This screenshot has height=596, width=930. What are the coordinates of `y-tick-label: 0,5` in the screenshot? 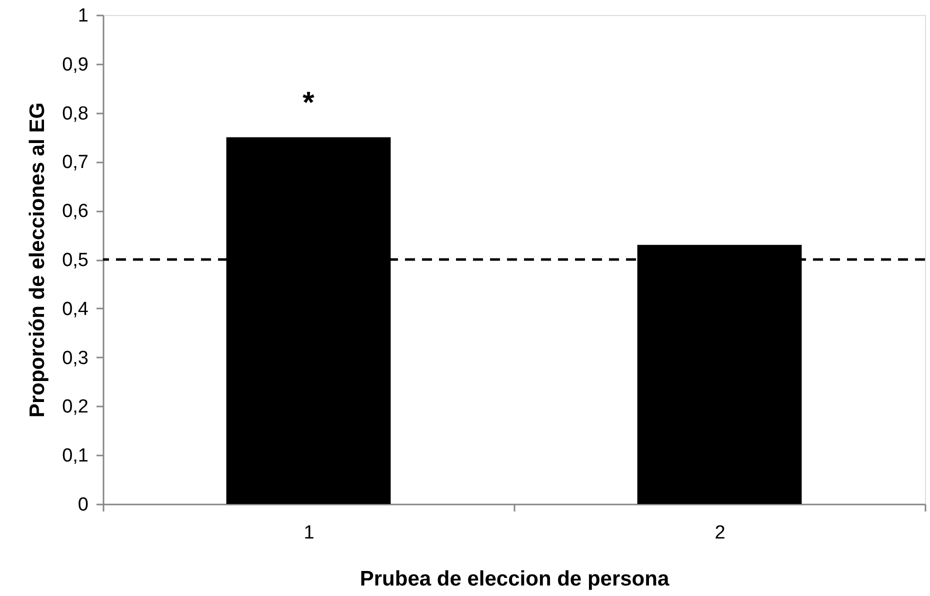 It's located at (75, 260).